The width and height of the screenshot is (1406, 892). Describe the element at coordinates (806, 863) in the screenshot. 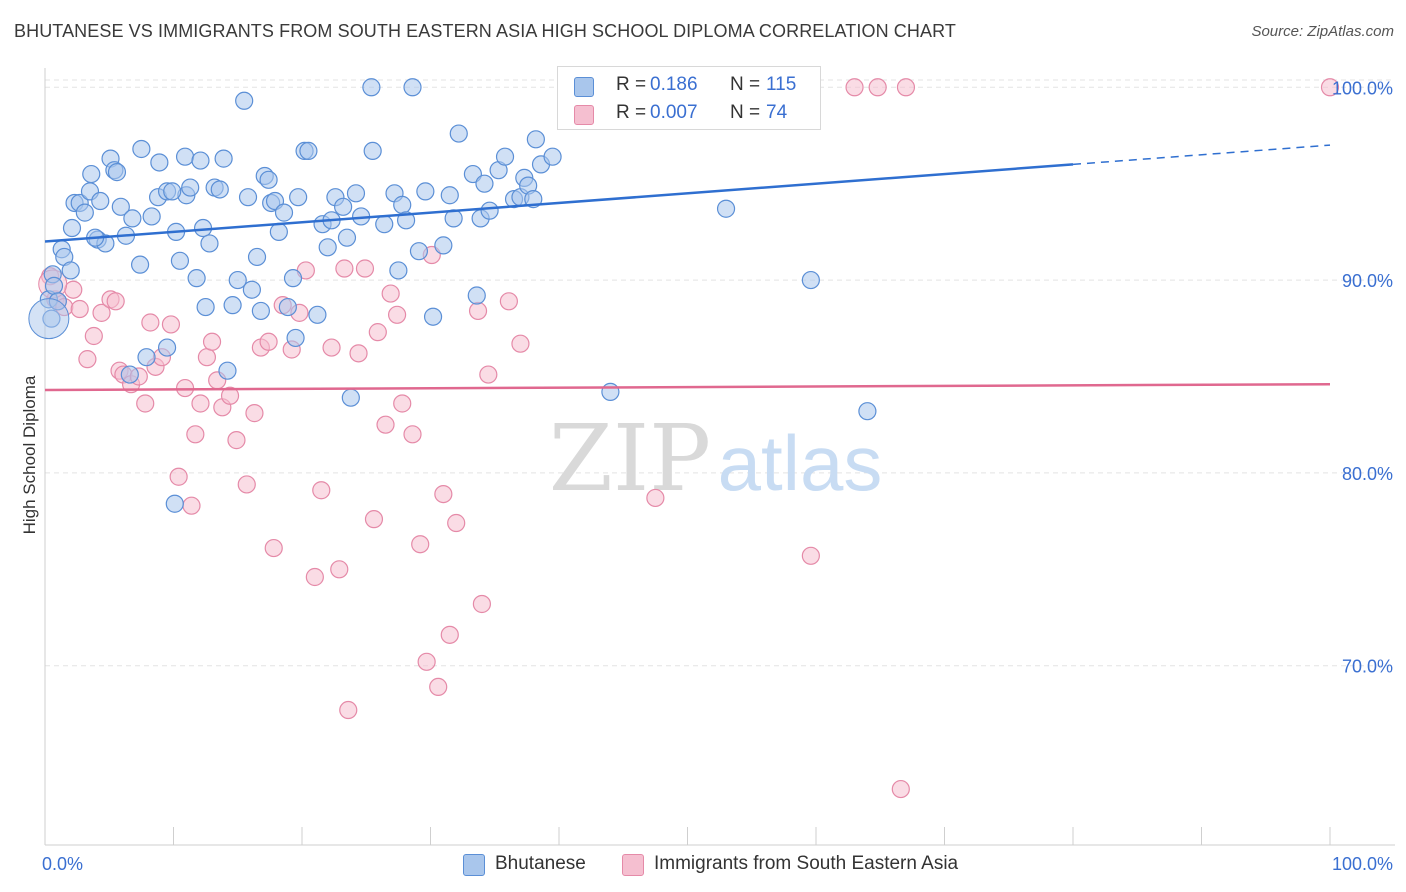

I see `legend-label: Immigrants from South Eastern Asia` at that location.